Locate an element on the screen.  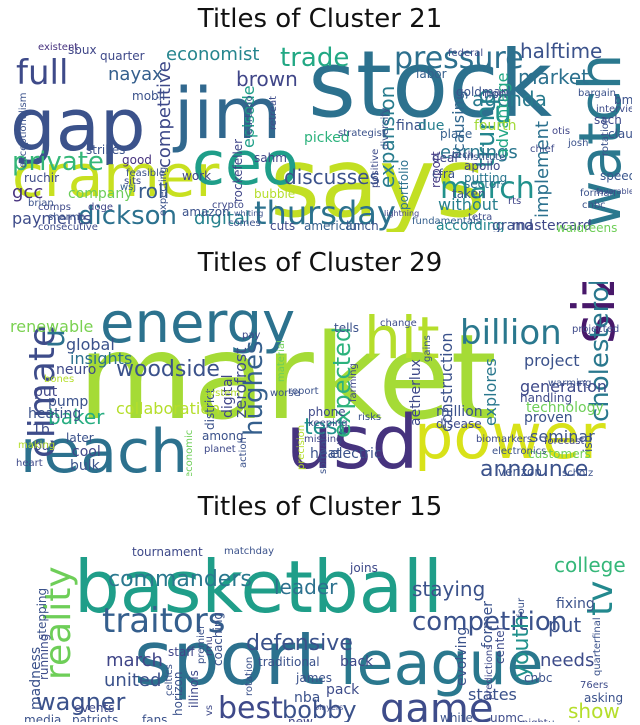
word-fixing: fixing is located at coordinates (575, 604).